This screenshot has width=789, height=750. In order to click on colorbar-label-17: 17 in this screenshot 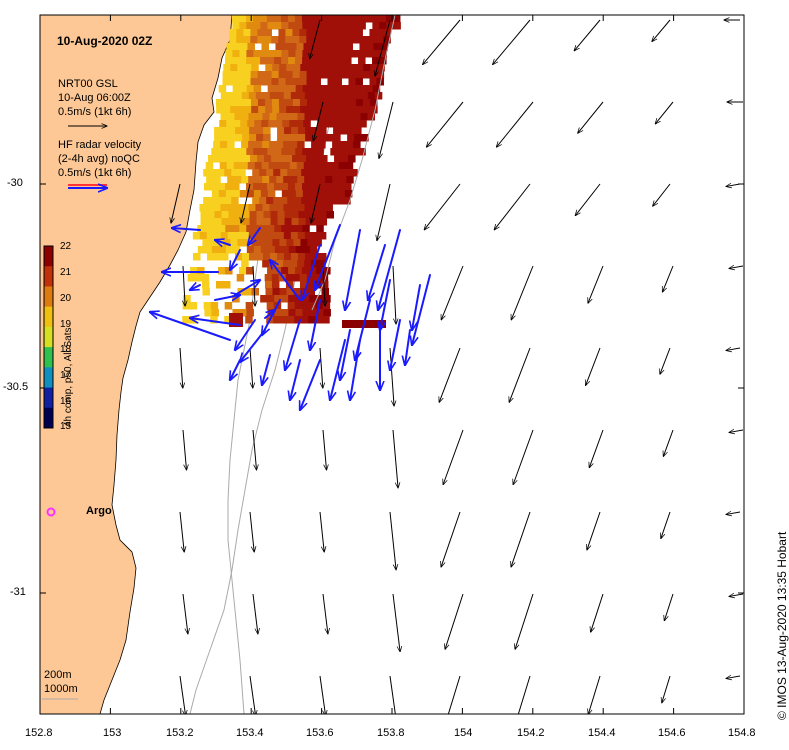, I will do `click(66, 375)`.